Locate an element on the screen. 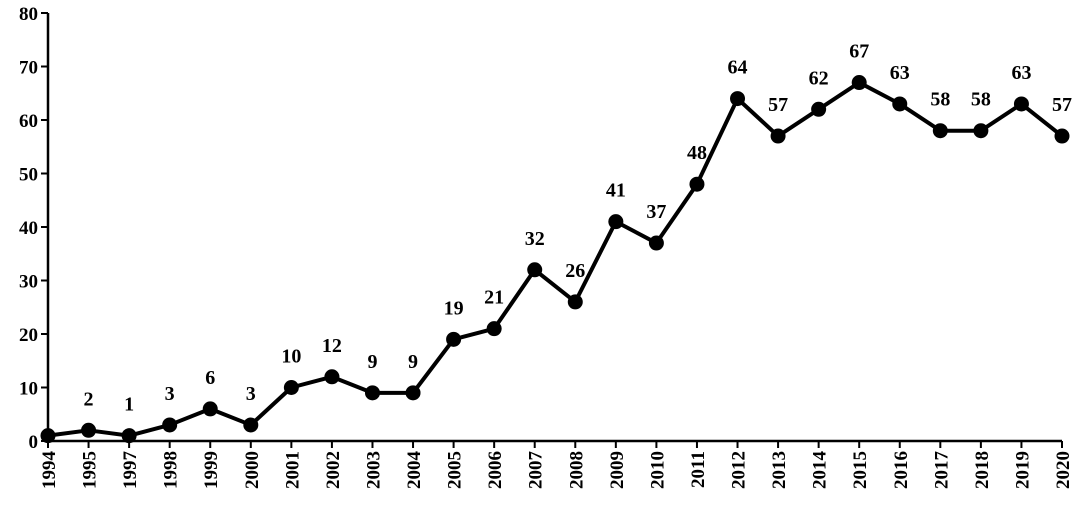 This screenshot has width=1084, height=515. data-label: 2 is located at coordinates (89, 399).